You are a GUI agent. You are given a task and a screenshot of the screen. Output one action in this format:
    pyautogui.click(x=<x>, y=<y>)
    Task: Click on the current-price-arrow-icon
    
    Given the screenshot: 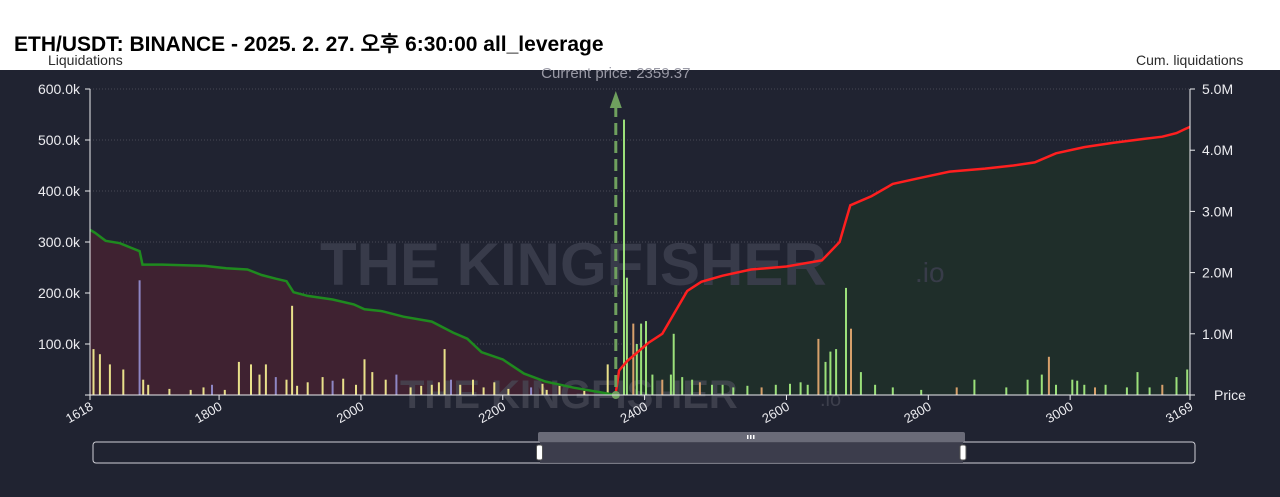 What is the action you would take?
    pyautogui.click(x=615, y=99)
    